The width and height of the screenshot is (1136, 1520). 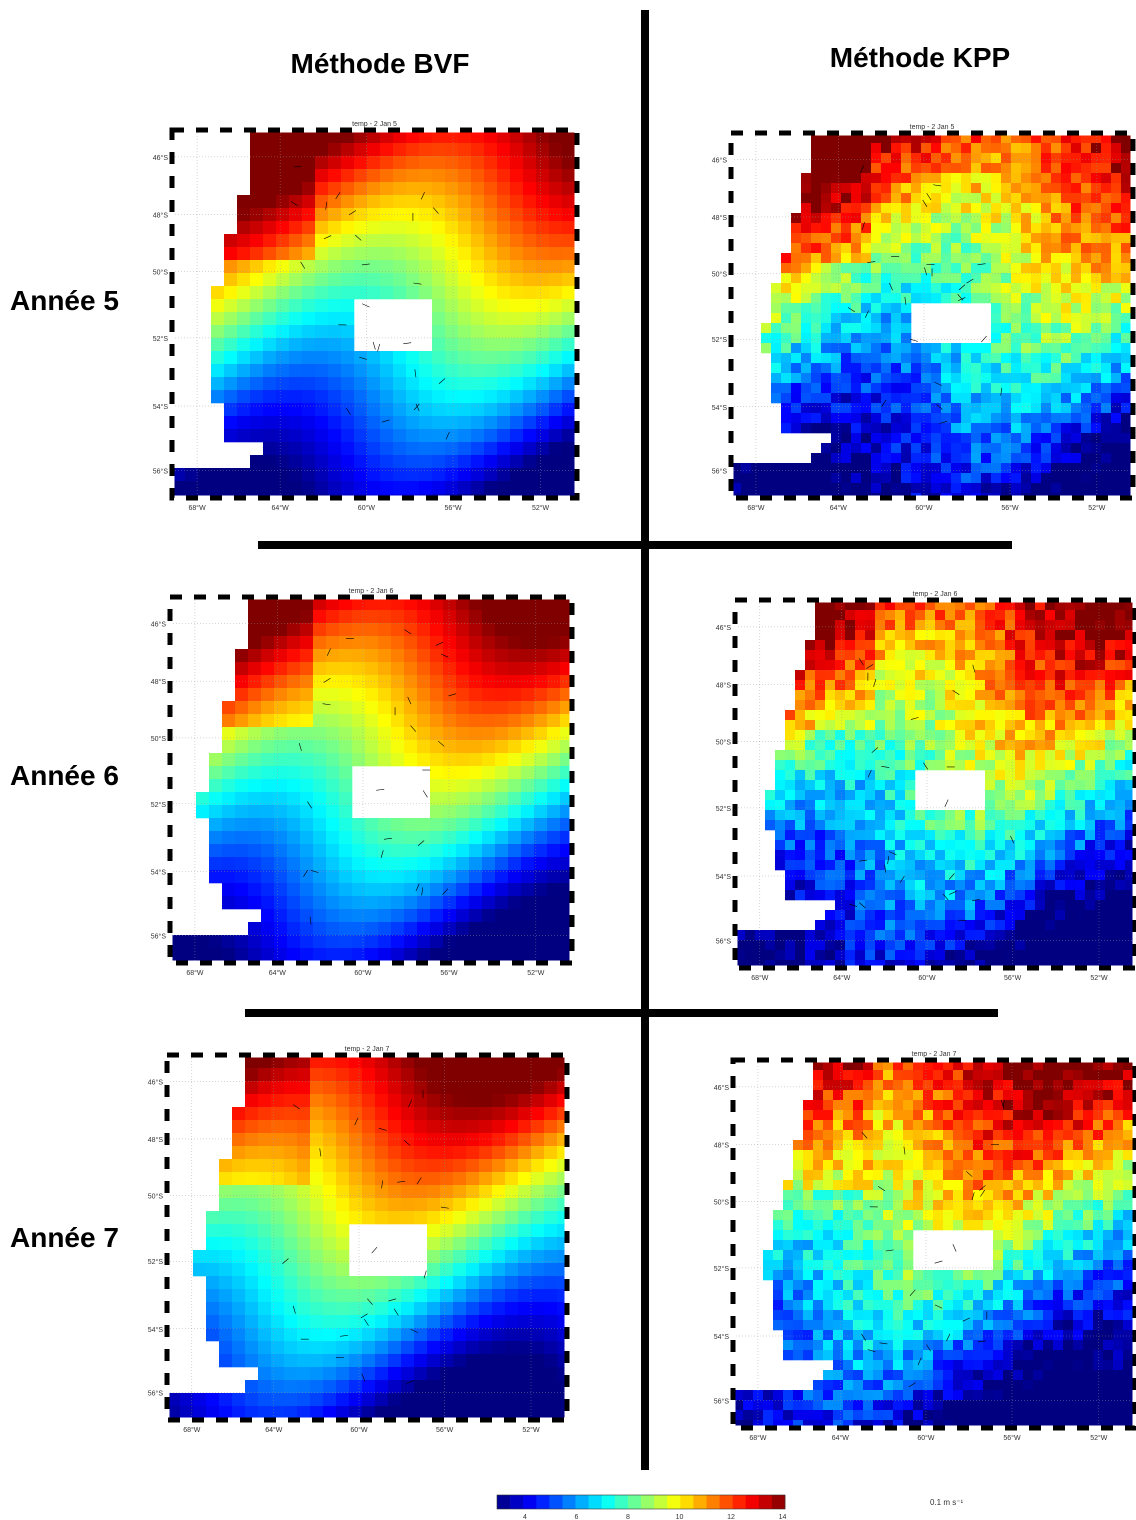 What do you see at coordinates (417, 407) in the screenshot?
I see `velocity-arrow` at bounding box center [417, 407].